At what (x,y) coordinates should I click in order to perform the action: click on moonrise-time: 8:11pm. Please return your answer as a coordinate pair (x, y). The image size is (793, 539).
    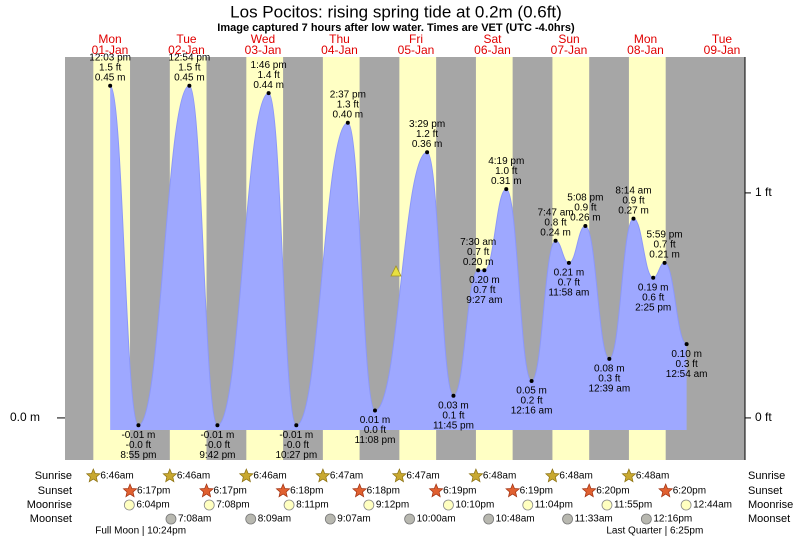
    Looking at the image, I should click on (312, 505).